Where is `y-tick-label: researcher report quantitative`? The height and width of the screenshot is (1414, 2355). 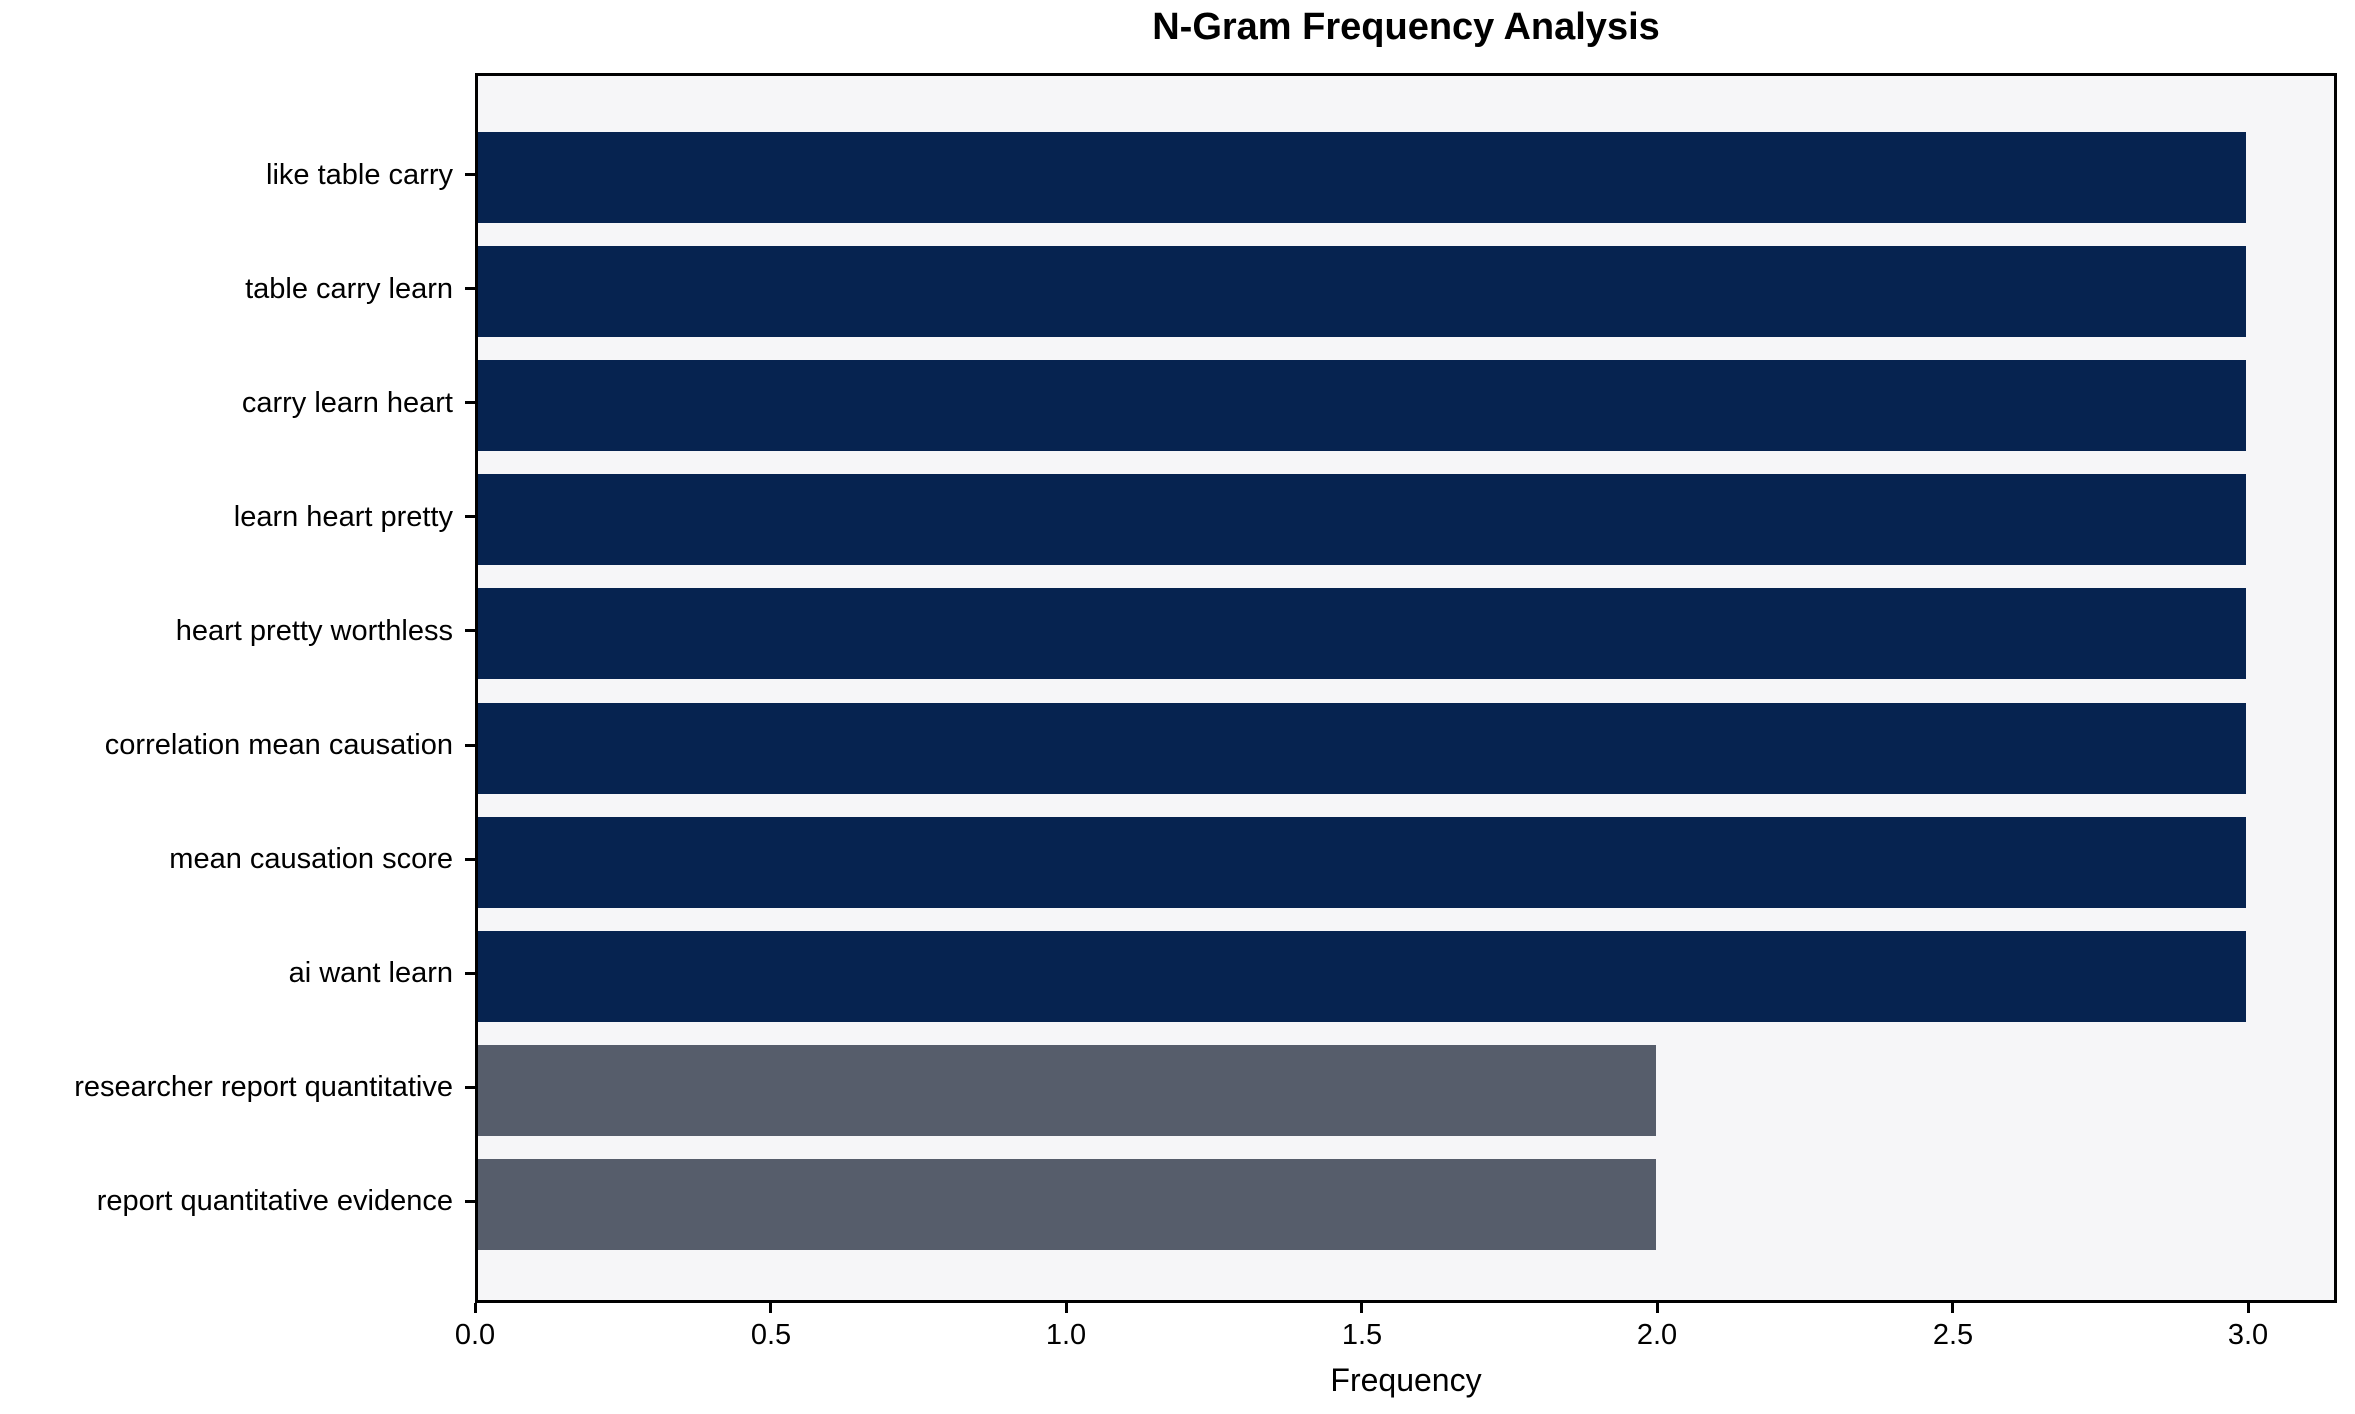
y-tick-label: researcher report quantitative is located at coordinates (263, 1087).